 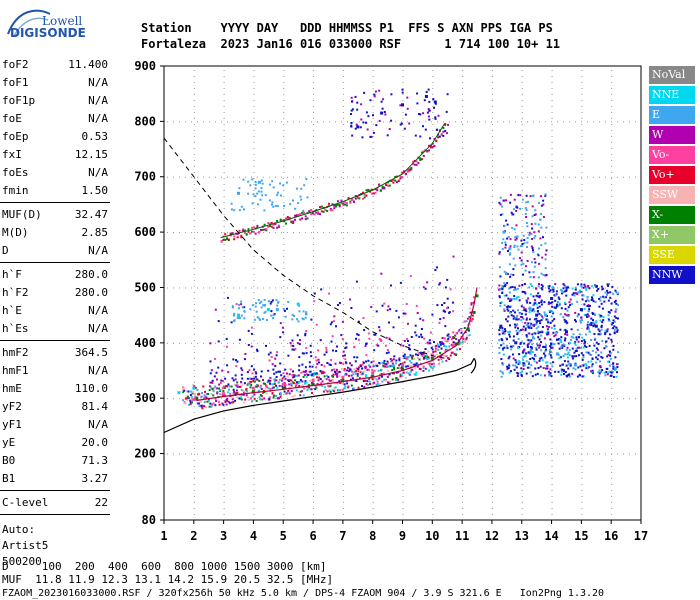 What do you see at coordinates (62, 21) in the screenshot?
I see `logo-lowell: Lowell` at bounding box center [62, 21].